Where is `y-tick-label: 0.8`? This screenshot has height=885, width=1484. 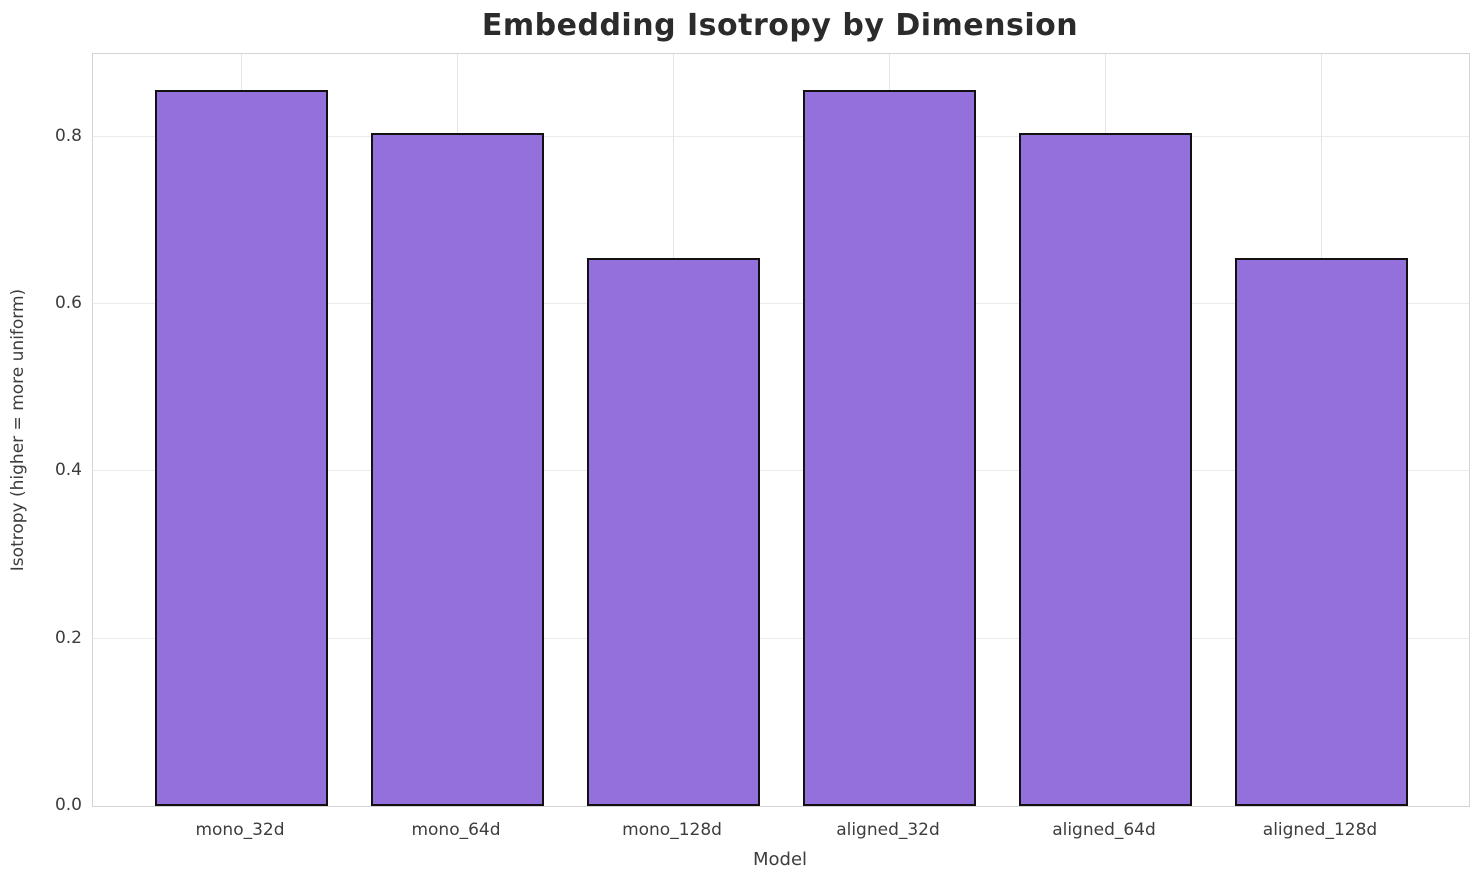
y-tick-label: 0.8 is located at coordinates (68, 135).